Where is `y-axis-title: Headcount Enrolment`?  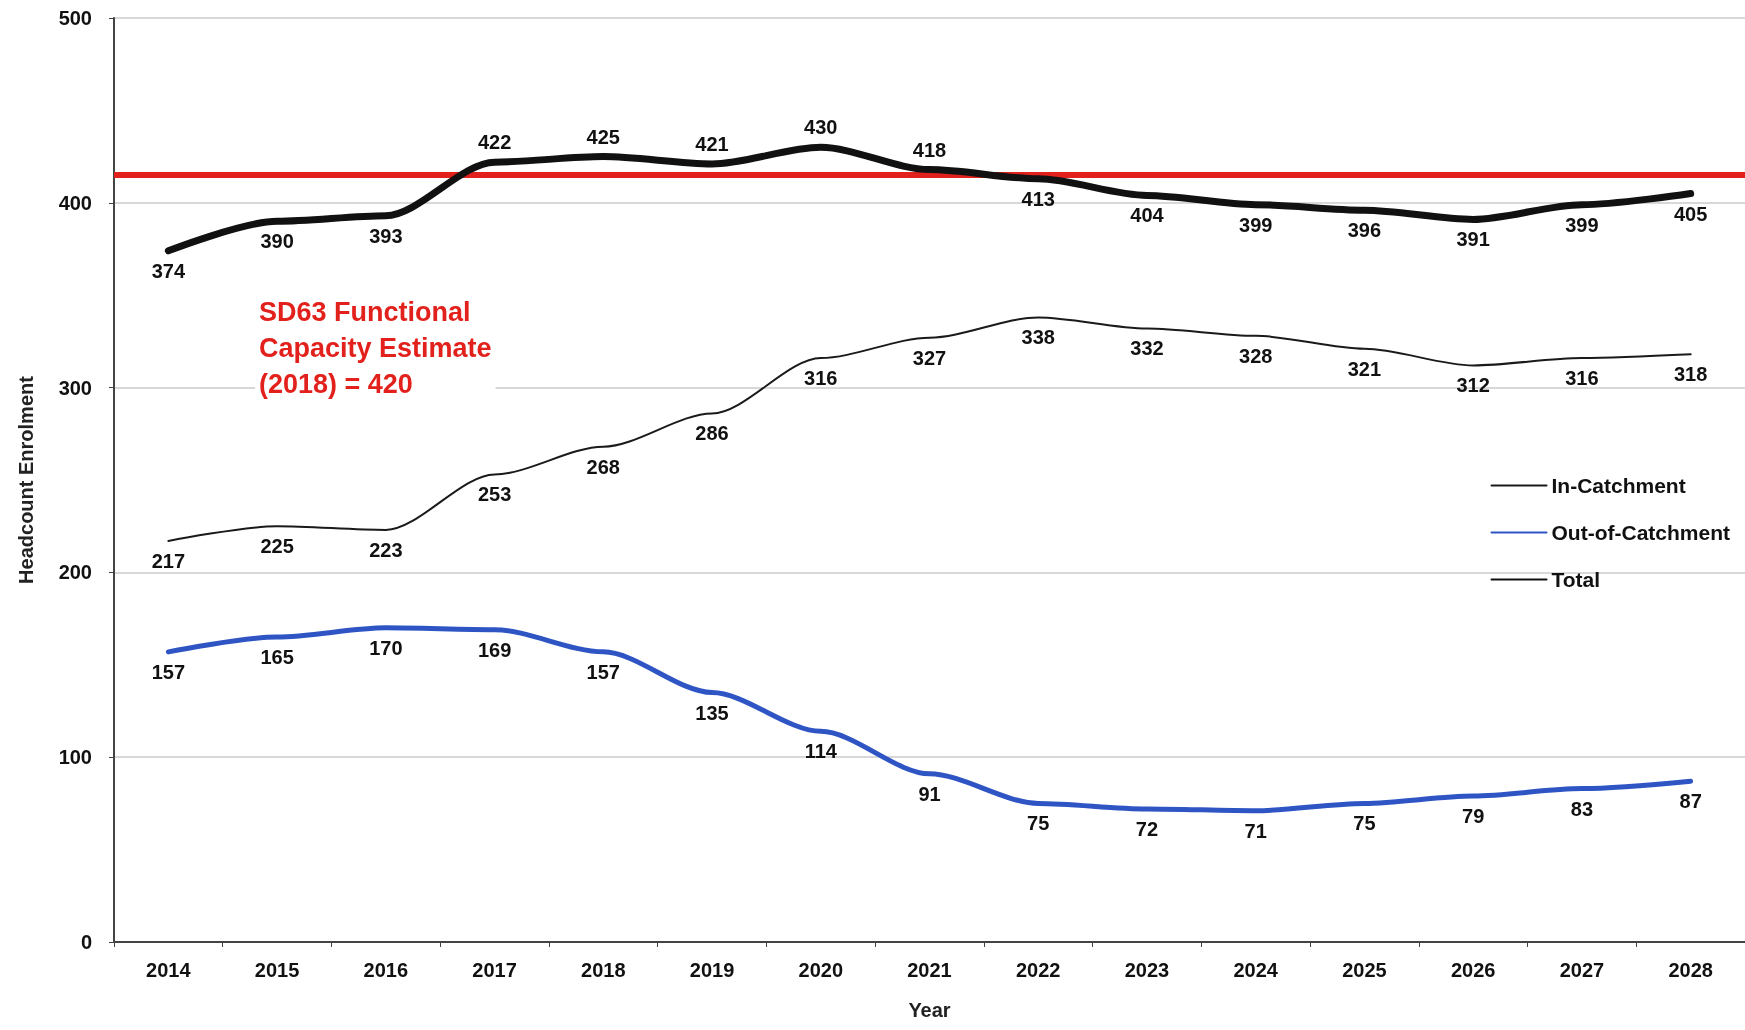 y-axis-title: Headcount Enrolment is located at coordinates (26, 479).